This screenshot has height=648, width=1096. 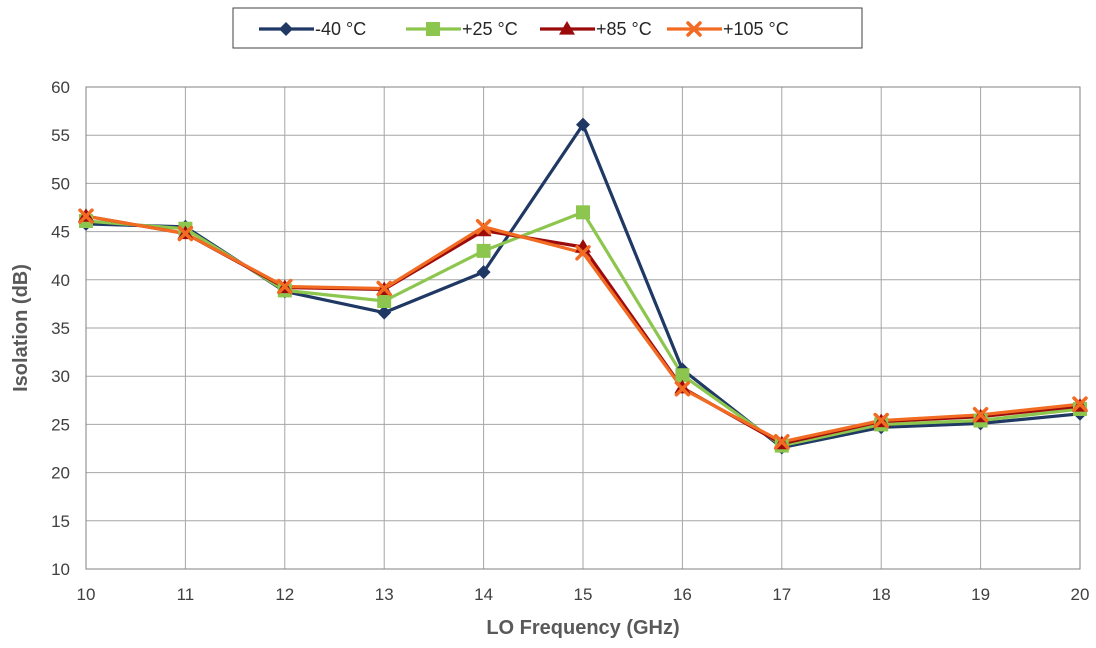 I want to click on y-tick-label: 40, so click(x=60, y=280).